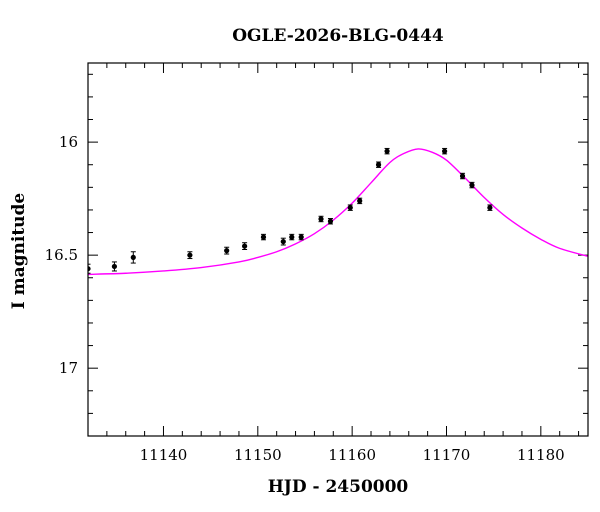 Image resolution: width=600 pixels, height=512 pixels. What do you see at coordinates (352, 455) in the screenshot?
I see `x-tick-label: 11160` at bounding box center [352, 455].